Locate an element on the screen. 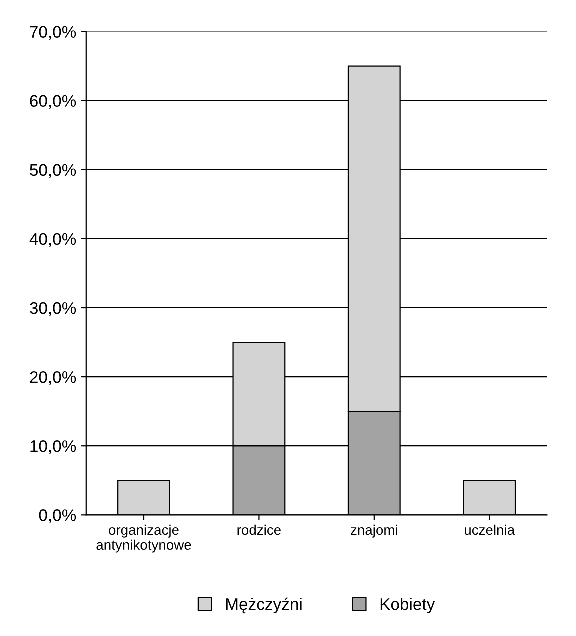  y-tick-label: 10,0% is located at coordinates (53, 447).